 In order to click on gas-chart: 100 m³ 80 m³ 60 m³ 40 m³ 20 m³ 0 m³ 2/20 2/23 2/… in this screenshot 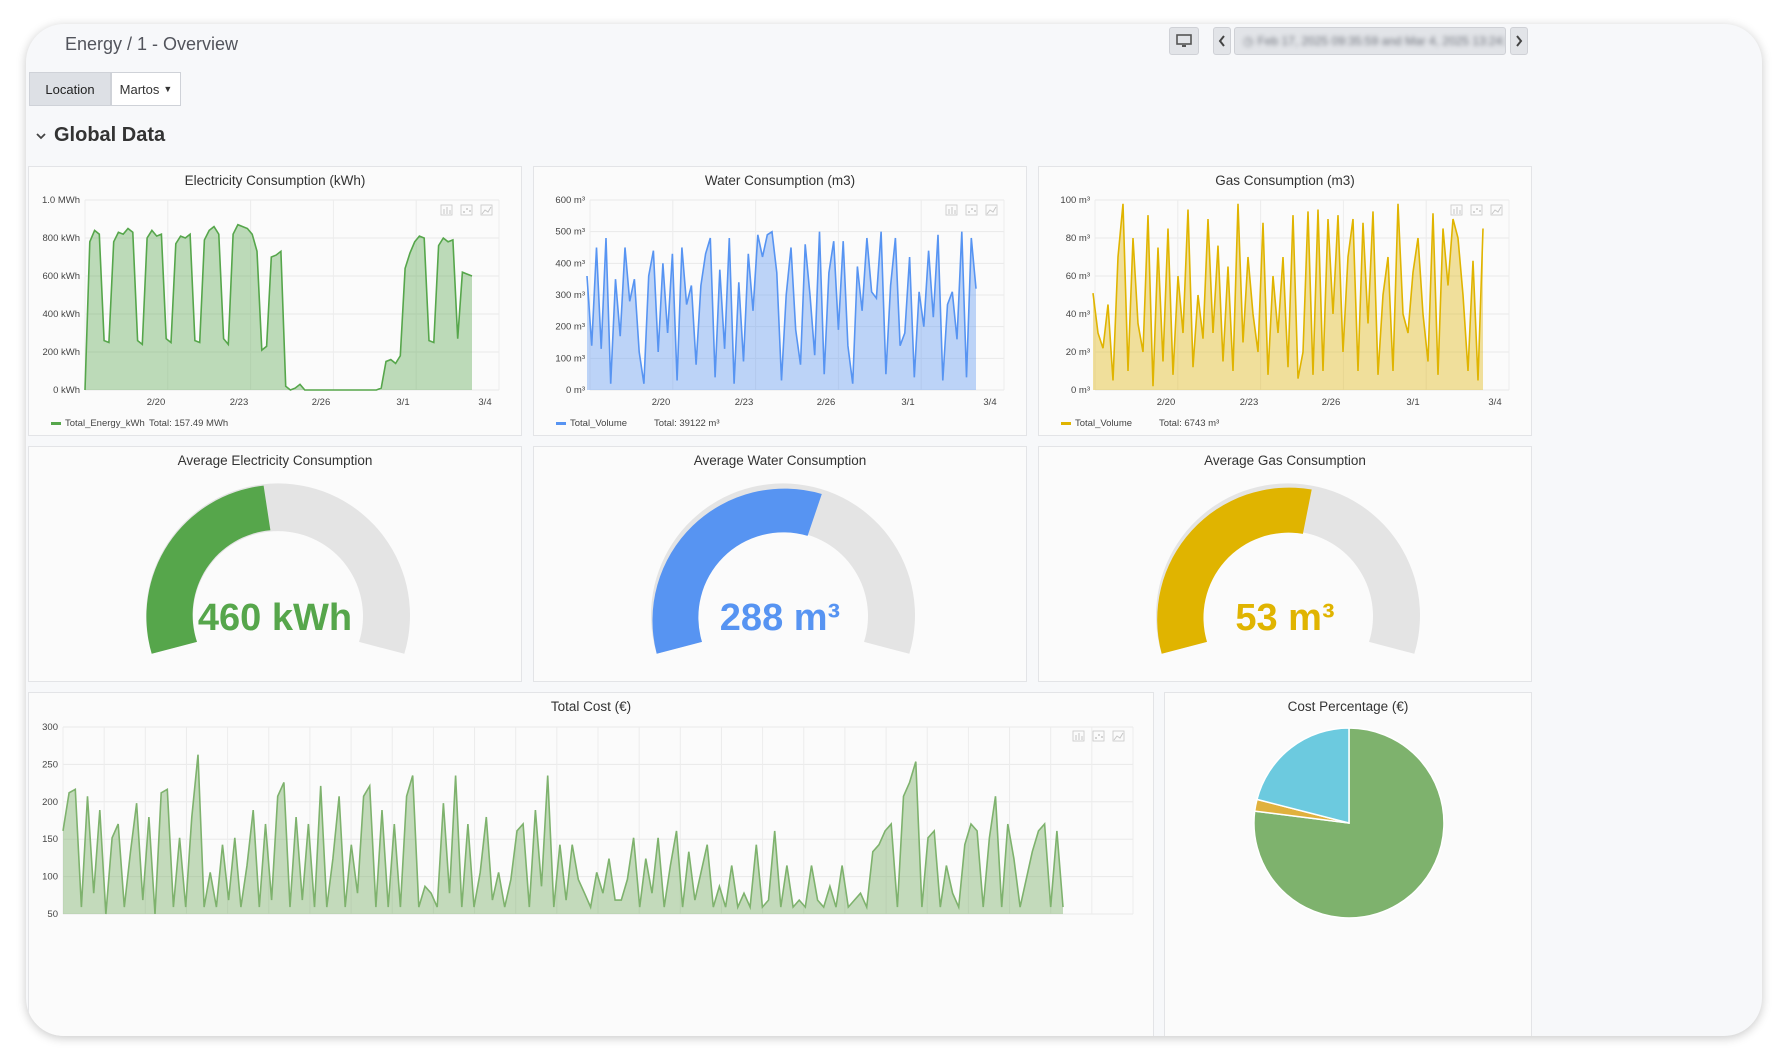, I will do `click(1285, 312)`.